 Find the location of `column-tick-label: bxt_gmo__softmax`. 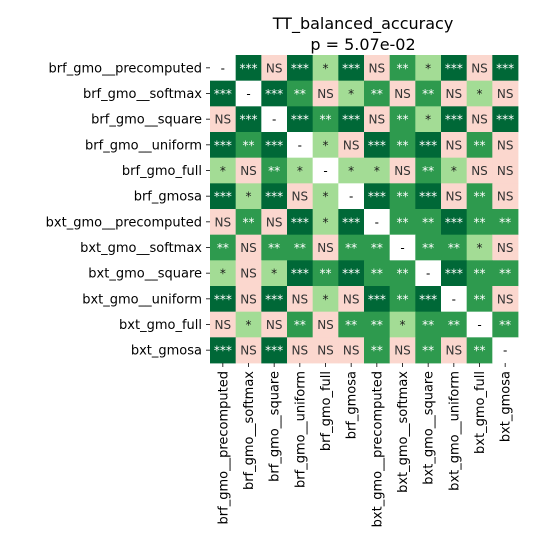

column-tick-label: bxt_gmo__softmax is located at coordinates (403, 432).